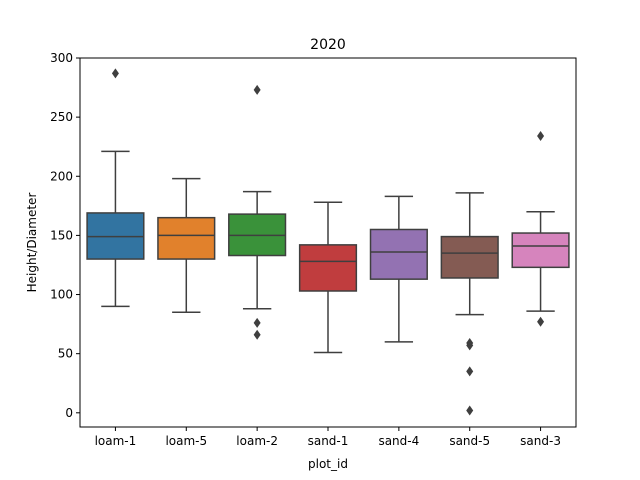 This screenshot has height=480, width=640. I want to click on x-tick-label: loam-5, so click(186, 441).